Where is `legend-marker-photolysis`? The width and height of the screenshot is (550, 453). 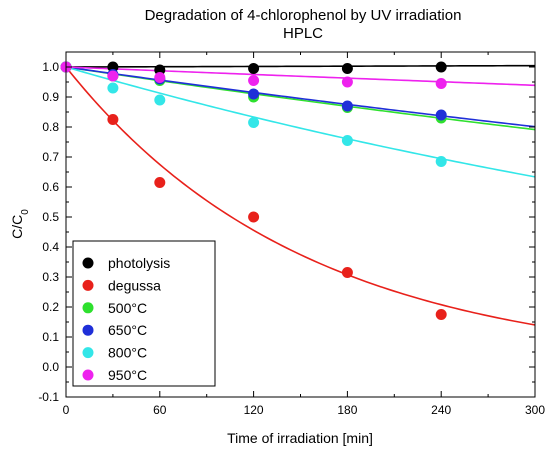 legend-marker-photolysis is located at coordinates (88, 263).